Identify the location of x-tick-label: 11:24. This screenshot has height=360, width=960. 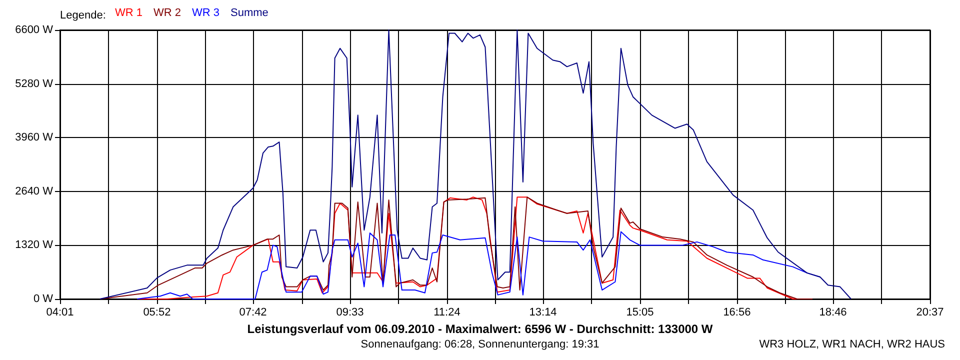
(447, 312).